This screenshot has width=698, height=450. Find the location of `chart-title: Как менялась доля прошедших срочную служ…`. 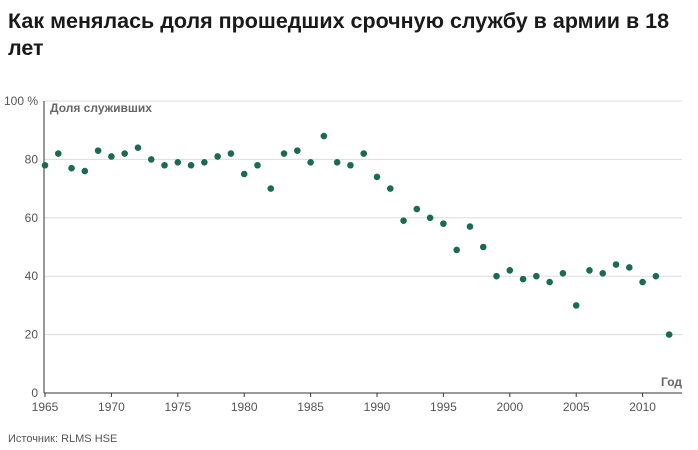

chart-title: Как менялась доля прошедших срочную служ… is located at coordinates (339, 34).